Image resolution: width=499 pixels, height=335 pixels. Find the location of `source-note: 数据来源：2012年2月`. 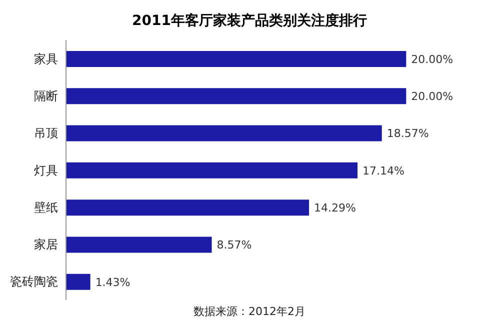

source-note: 数据来源：2012年2月 is located at coordinates (249, 311).